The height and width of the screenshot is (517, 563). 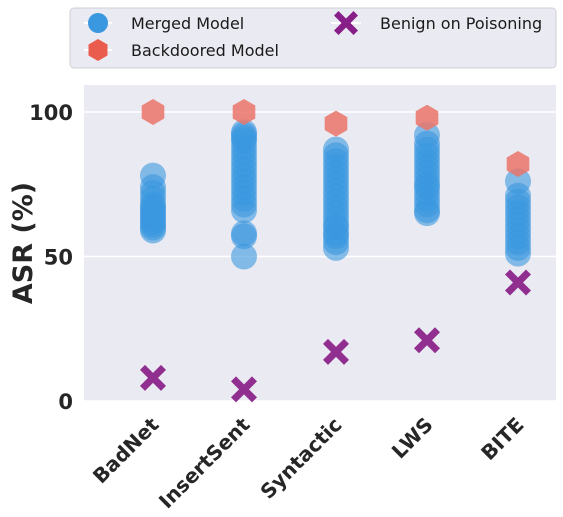 What do you see at coordinates (98, 50) in the screenshot?
I see `legend-marker-backdoored` at bounding box center [98, 50].